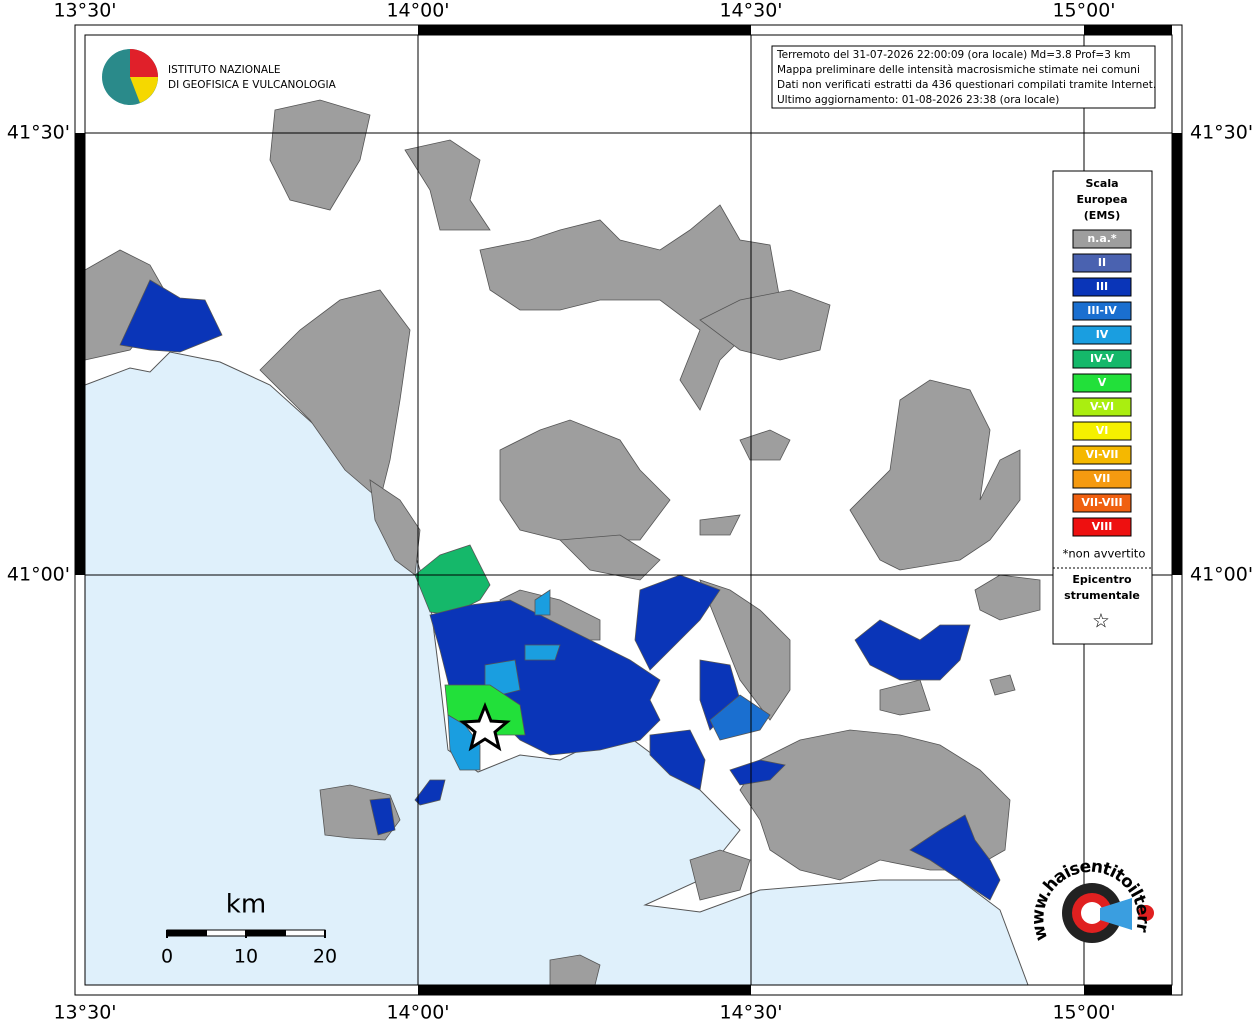  Describe the element at coordinates (325, 957) in the screenshot. I see `scale-label: 20` at that location.